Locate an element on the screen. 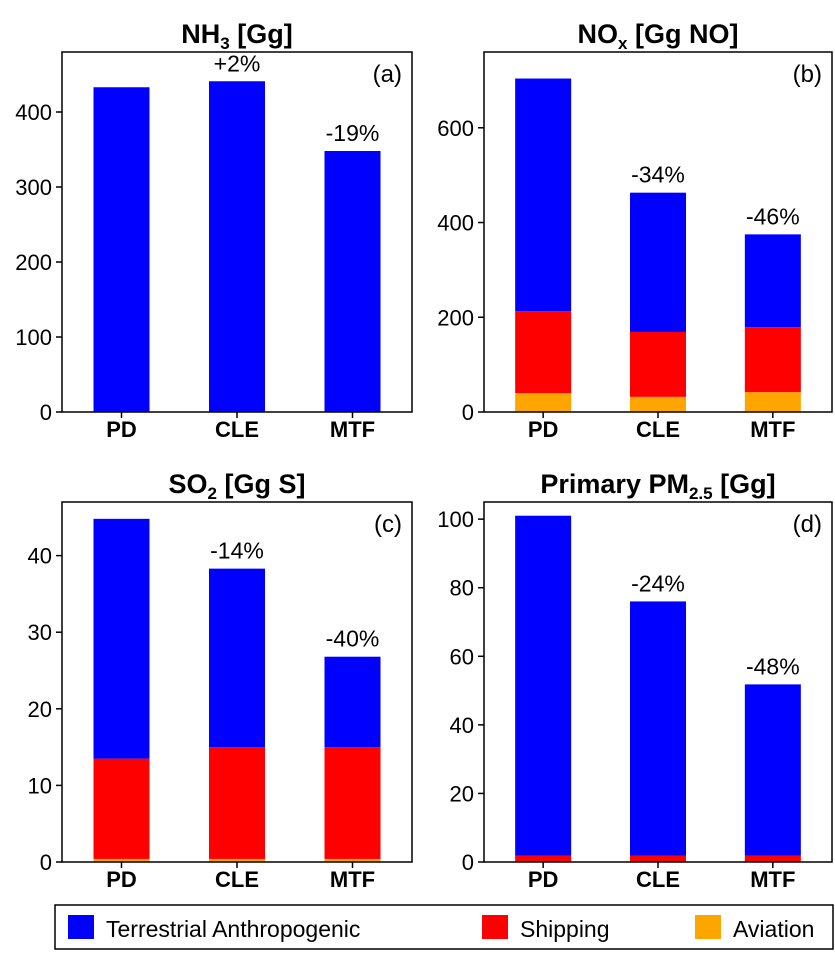 The image size is (835, 956). bar-annotation: -48% is located at coordinates (773, 666).